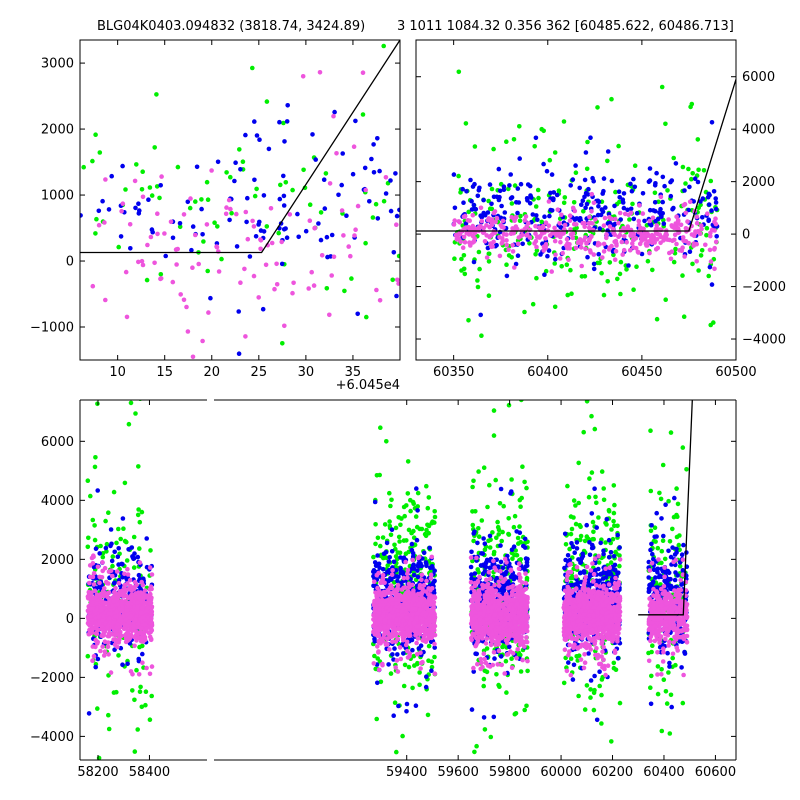 This screenshot has width=800, height=800. Describe the element at coordinates (240, 147) in the screenshot. I see `model-line` at that location.